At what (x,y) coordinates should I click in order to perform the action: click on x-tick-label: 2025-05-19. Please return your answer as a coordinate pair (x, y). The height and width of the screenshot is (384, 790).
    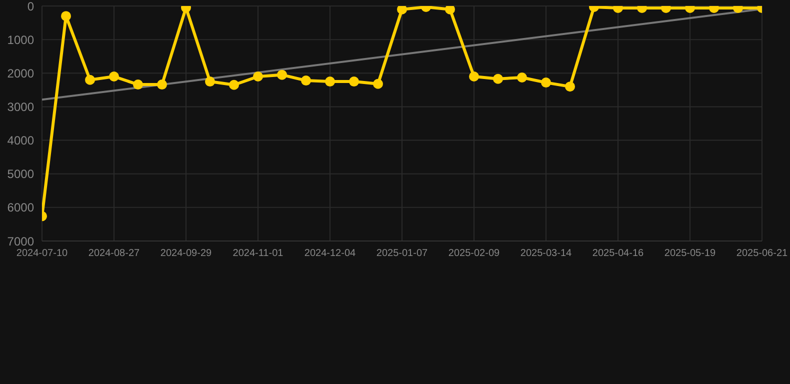
    Looking at the image, I should click on (690, 254).